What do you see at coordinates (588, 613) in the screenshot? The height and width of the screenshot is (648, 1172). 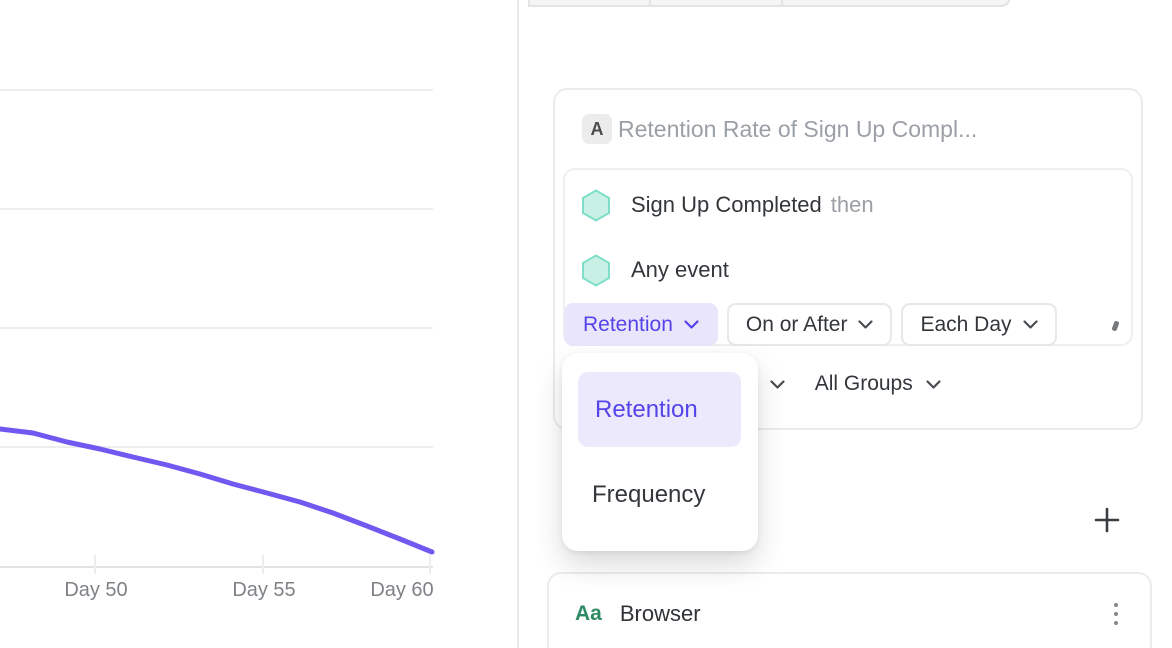 I see `string-type-icon: Aa` at bounding box center [588, 613].